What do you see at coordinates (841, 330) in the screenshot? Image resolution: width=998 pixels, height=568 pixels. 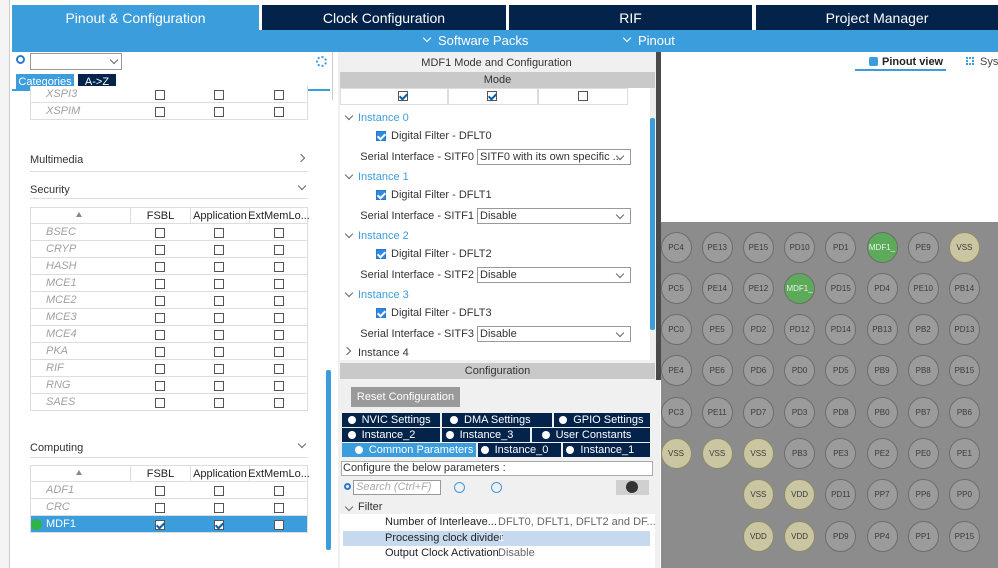 I see `pin: PD14` at bounding box center [841, 330].